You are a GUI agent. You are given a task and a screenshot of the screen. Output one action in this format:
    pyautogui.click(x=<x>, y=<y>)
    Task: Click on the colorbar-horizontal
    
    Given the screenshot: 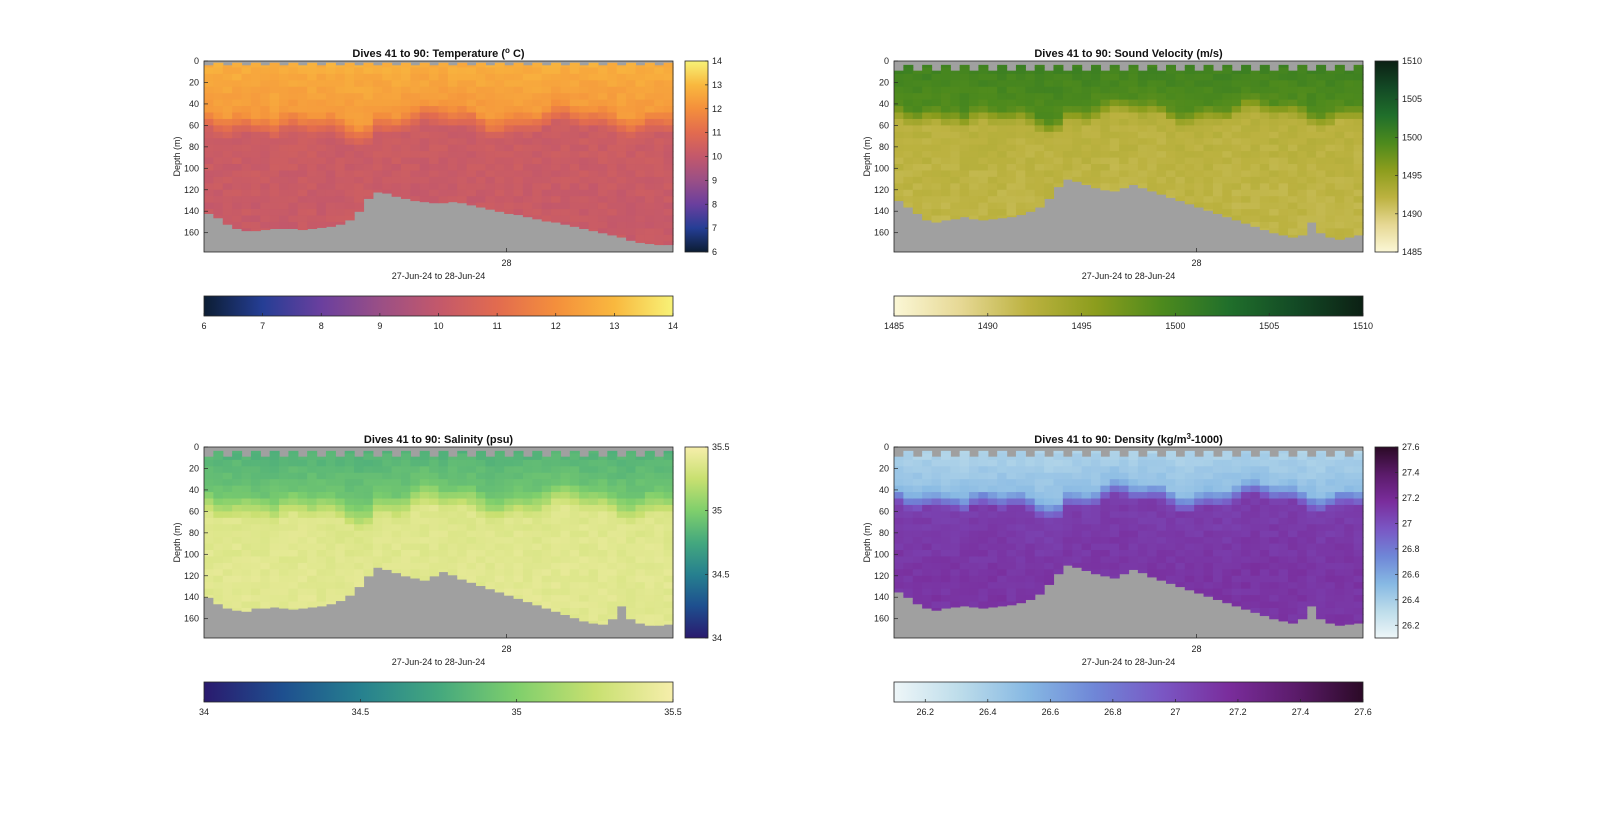 What is the action you would take?
    pyautogui.click(x=438, y=692)
    